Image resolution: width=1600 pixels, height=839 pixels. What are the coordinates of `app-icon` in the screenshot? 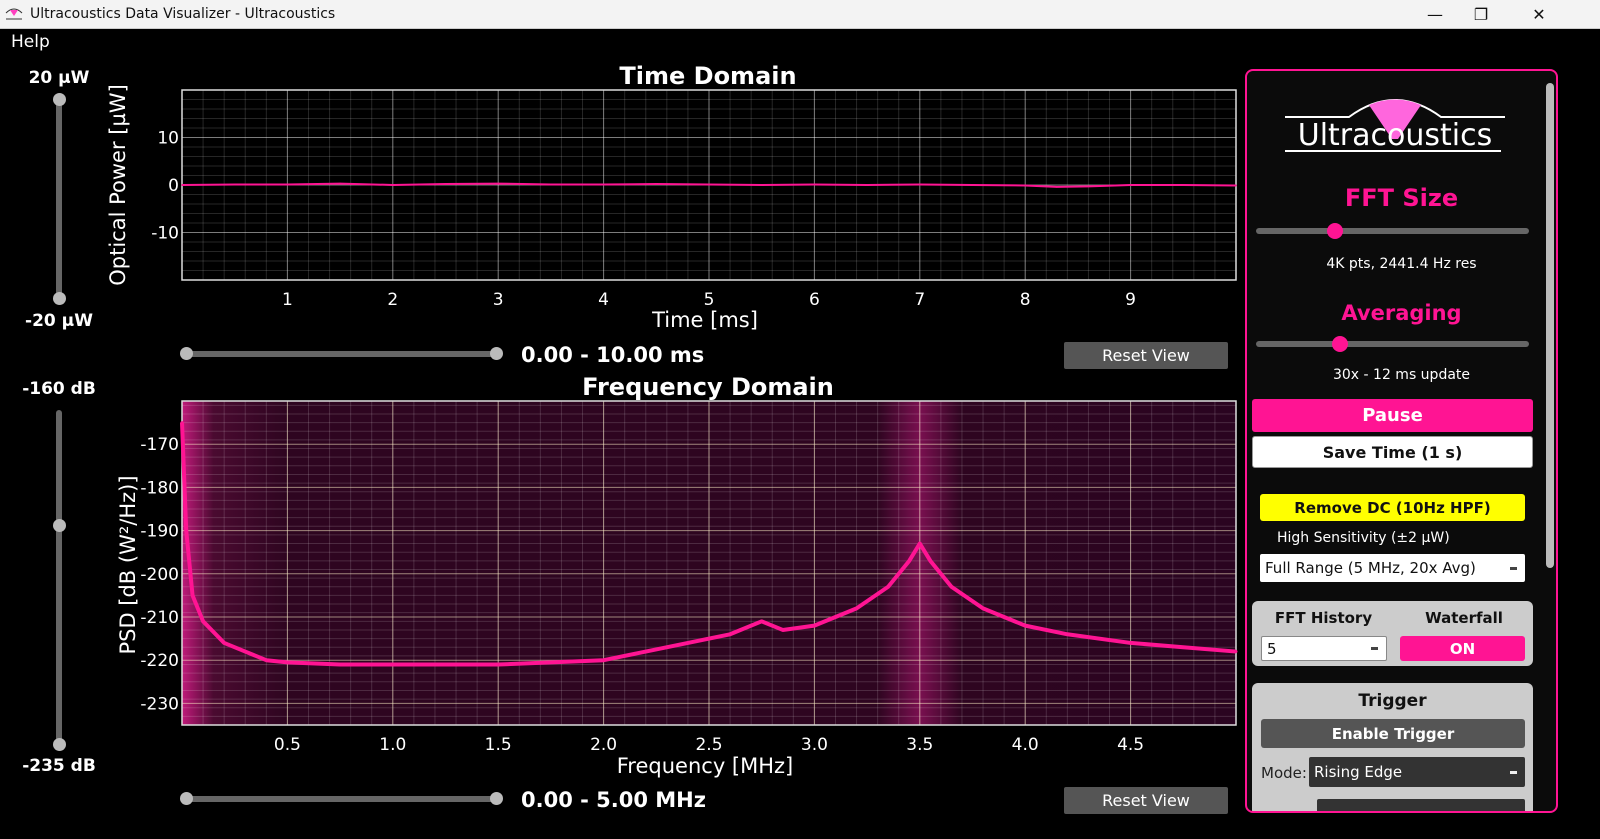 It's located at (14, 14).